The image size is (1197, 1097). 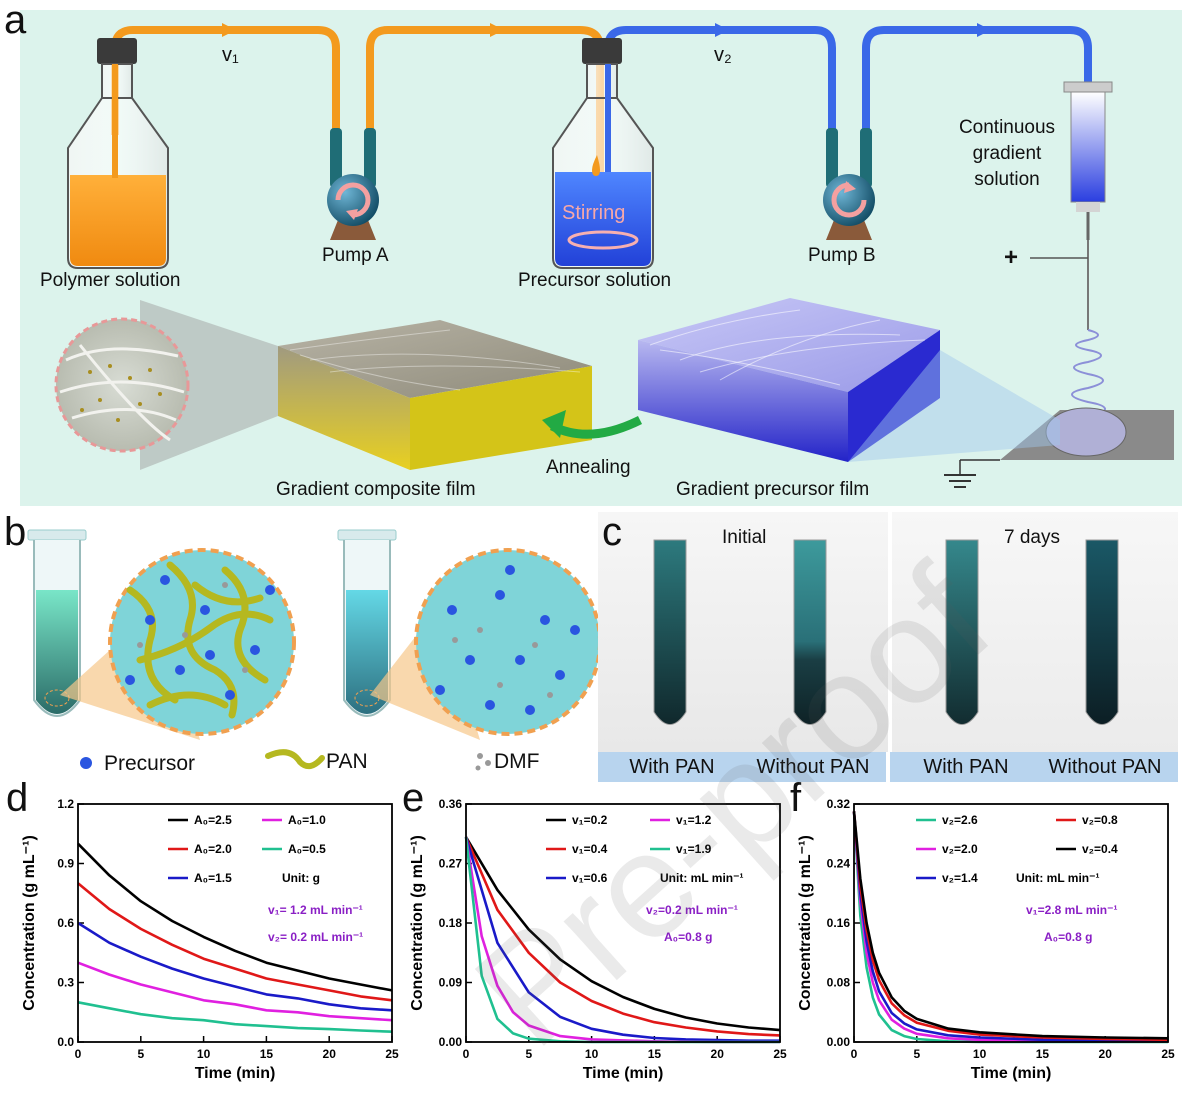 I want to click on legend-label-4: v₂=0.8, so click(x=1100, y=820).